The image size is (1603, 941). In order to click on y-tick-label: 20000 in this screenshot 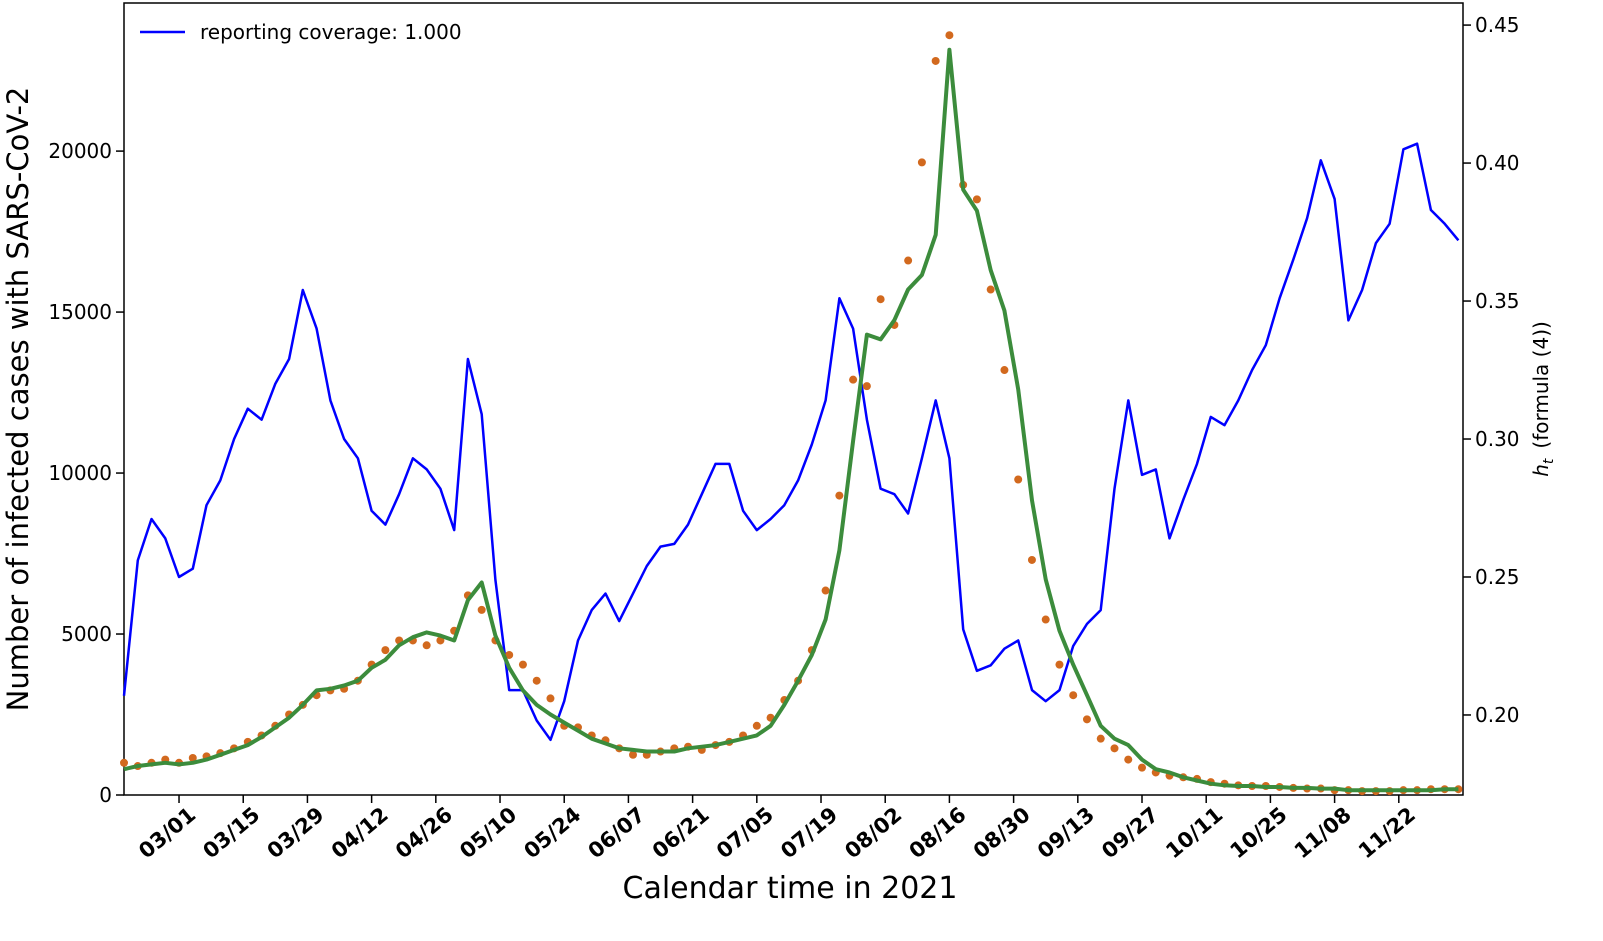, I will do `click(80, 151)`.